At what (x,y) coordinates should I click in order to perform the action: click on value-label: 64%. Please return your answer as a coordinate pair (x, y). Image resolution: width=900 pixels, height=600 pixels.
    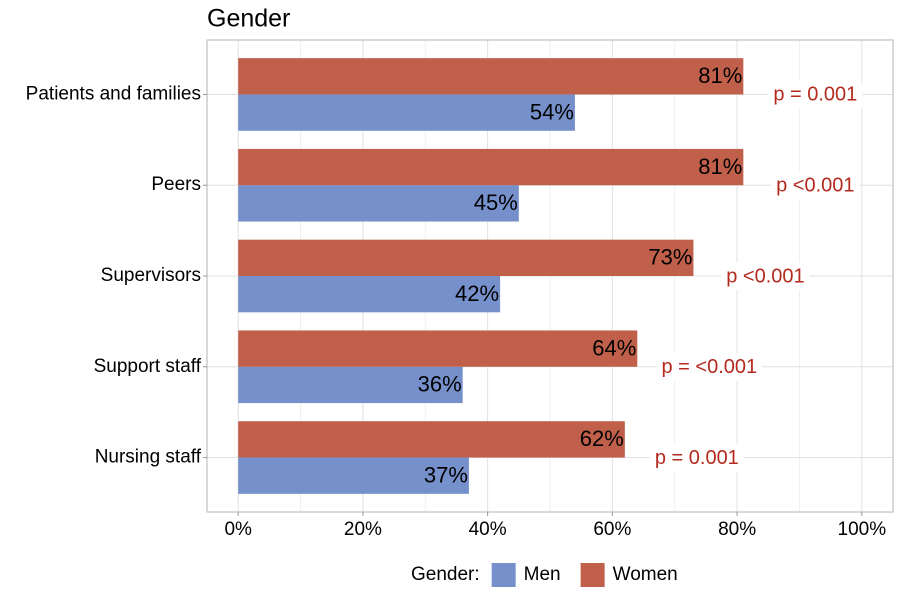
    Looking at the image, I should click on (614, 347).